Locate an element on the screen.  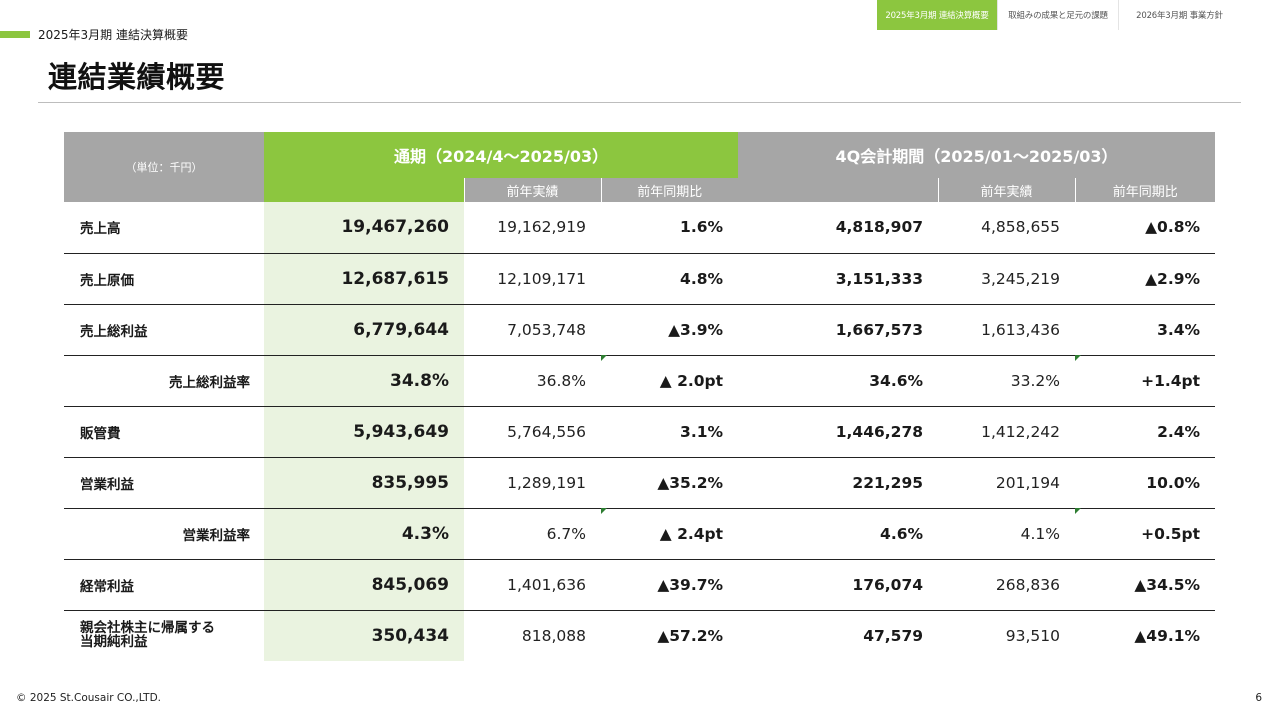
full-yoy: ▲35.2% is located at coordinates (670, 483).